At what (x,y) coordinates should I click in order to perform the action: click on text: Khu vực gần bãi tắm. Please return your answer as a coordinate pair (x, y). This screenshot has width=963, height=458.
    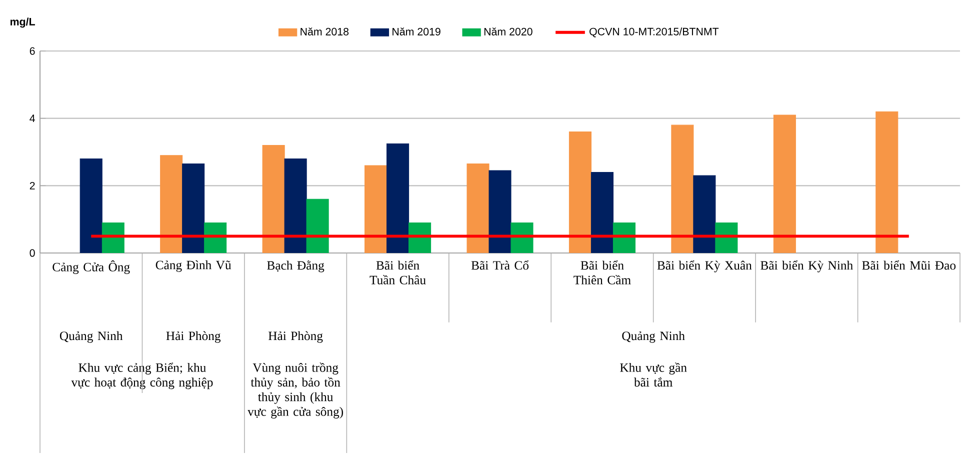
    Looking at the image, I should click on (653, 374).